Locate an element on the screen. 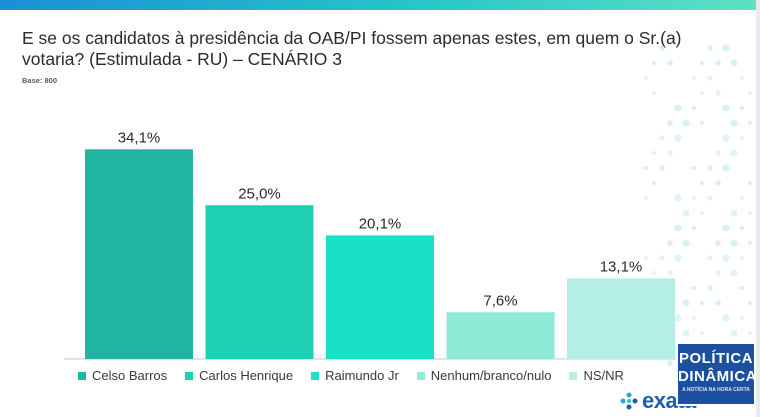 The image size is (760, 417). legend-label: Celso Barros is located at coordinates (130, 375).